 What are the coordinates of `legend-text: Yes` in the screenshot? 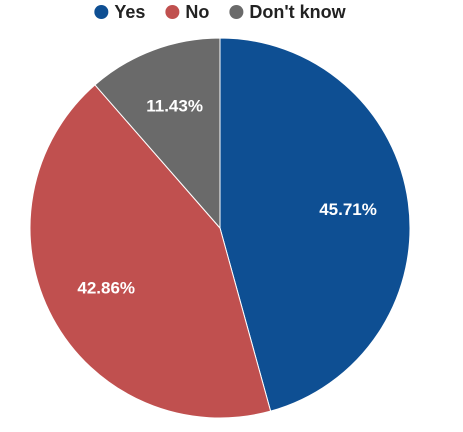 It's located at (129, 12).